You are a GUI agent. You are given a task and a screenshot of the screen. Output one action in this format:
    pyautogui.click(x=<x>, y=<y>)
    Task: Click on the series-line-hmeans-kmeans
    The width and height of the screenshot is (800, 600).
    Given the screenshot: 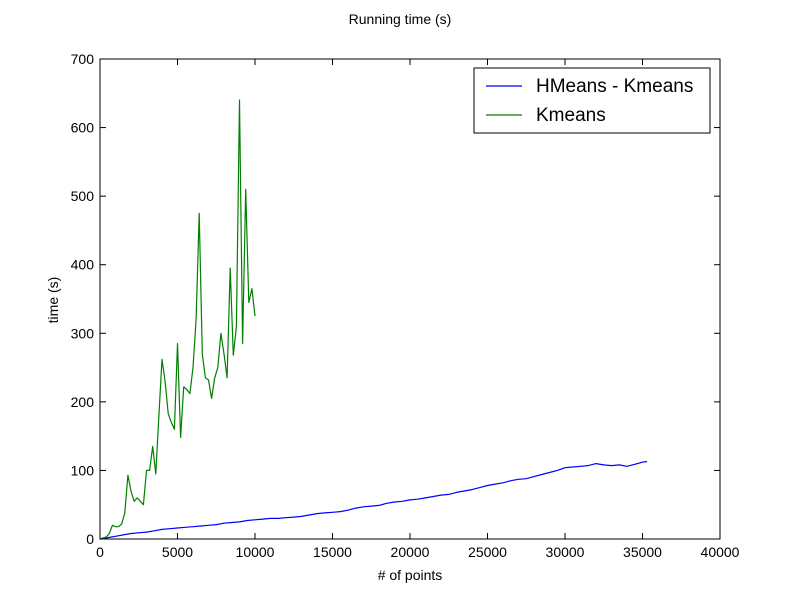 What is the action you would take?
    pyautogui.click(x=373, y=500)
    